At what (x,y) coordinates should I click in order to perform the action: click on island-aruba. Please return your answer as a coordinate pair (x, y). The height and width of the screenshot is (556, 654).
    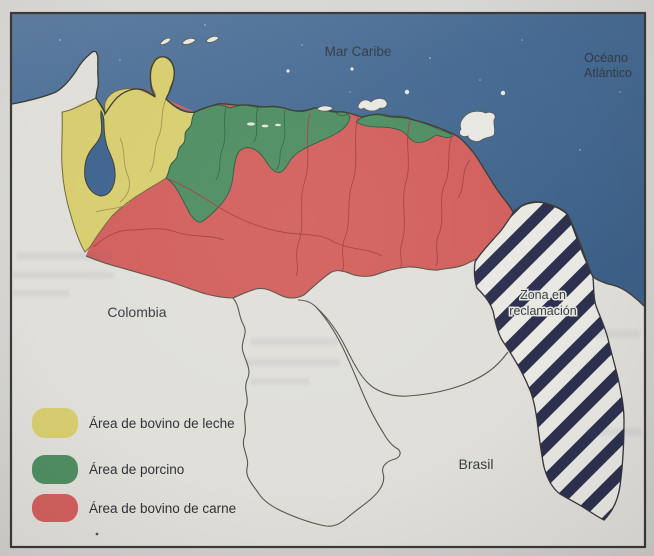
    Looking at the image, I should click on (165, 41).